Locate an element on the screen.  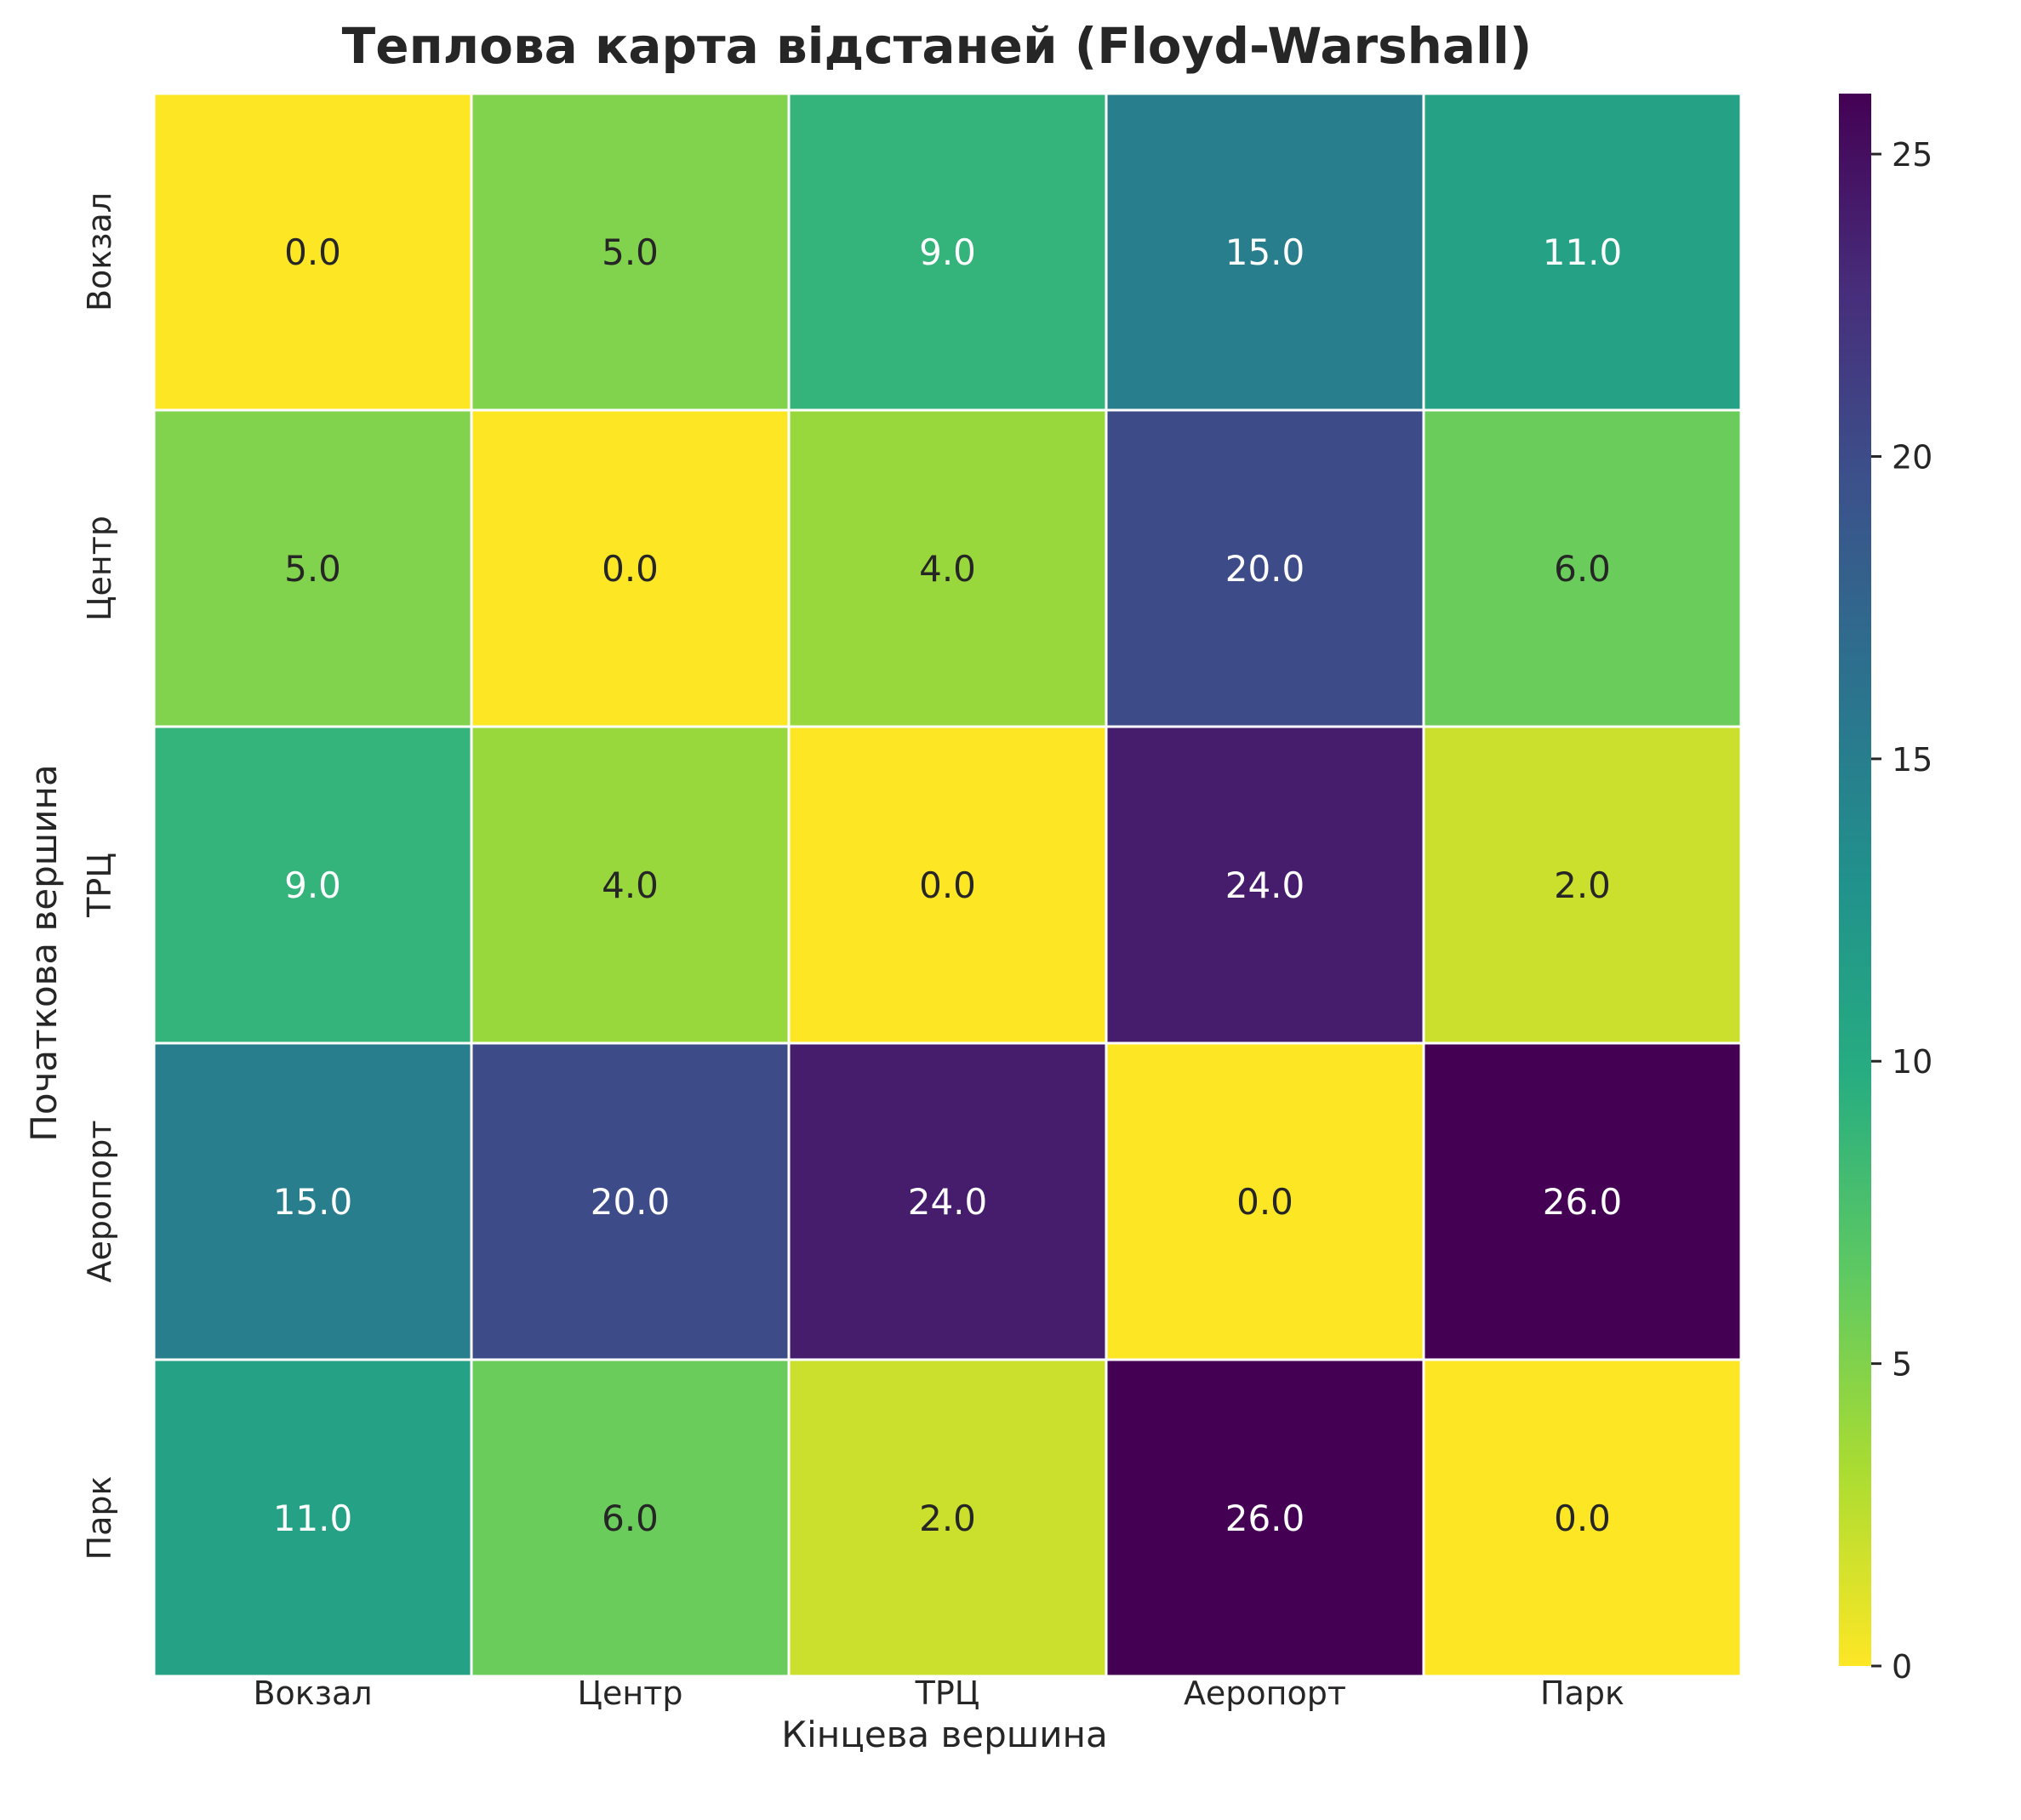
y-tick-label: Аеропорт is located at coordinates (99, 1201).